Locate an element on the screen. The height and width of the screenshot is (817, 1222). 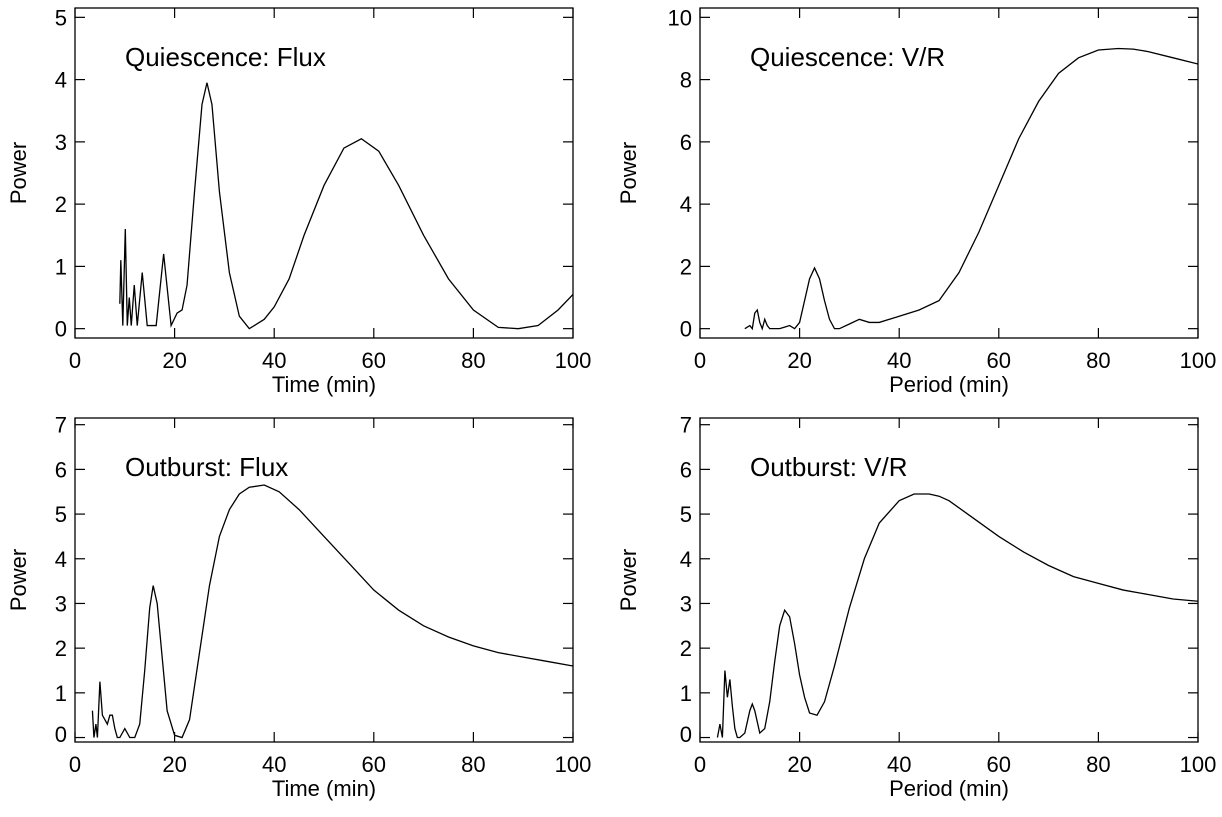
panel-annotation: Quiescence: Flux is located at coordinates (225, 57).